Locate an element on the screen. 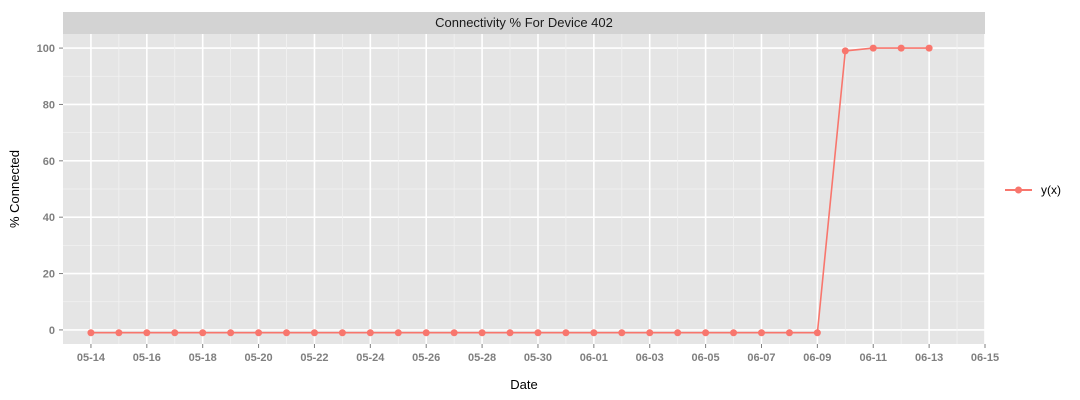  x-tick-label: 06-03 is located at coordinates (650, 358).